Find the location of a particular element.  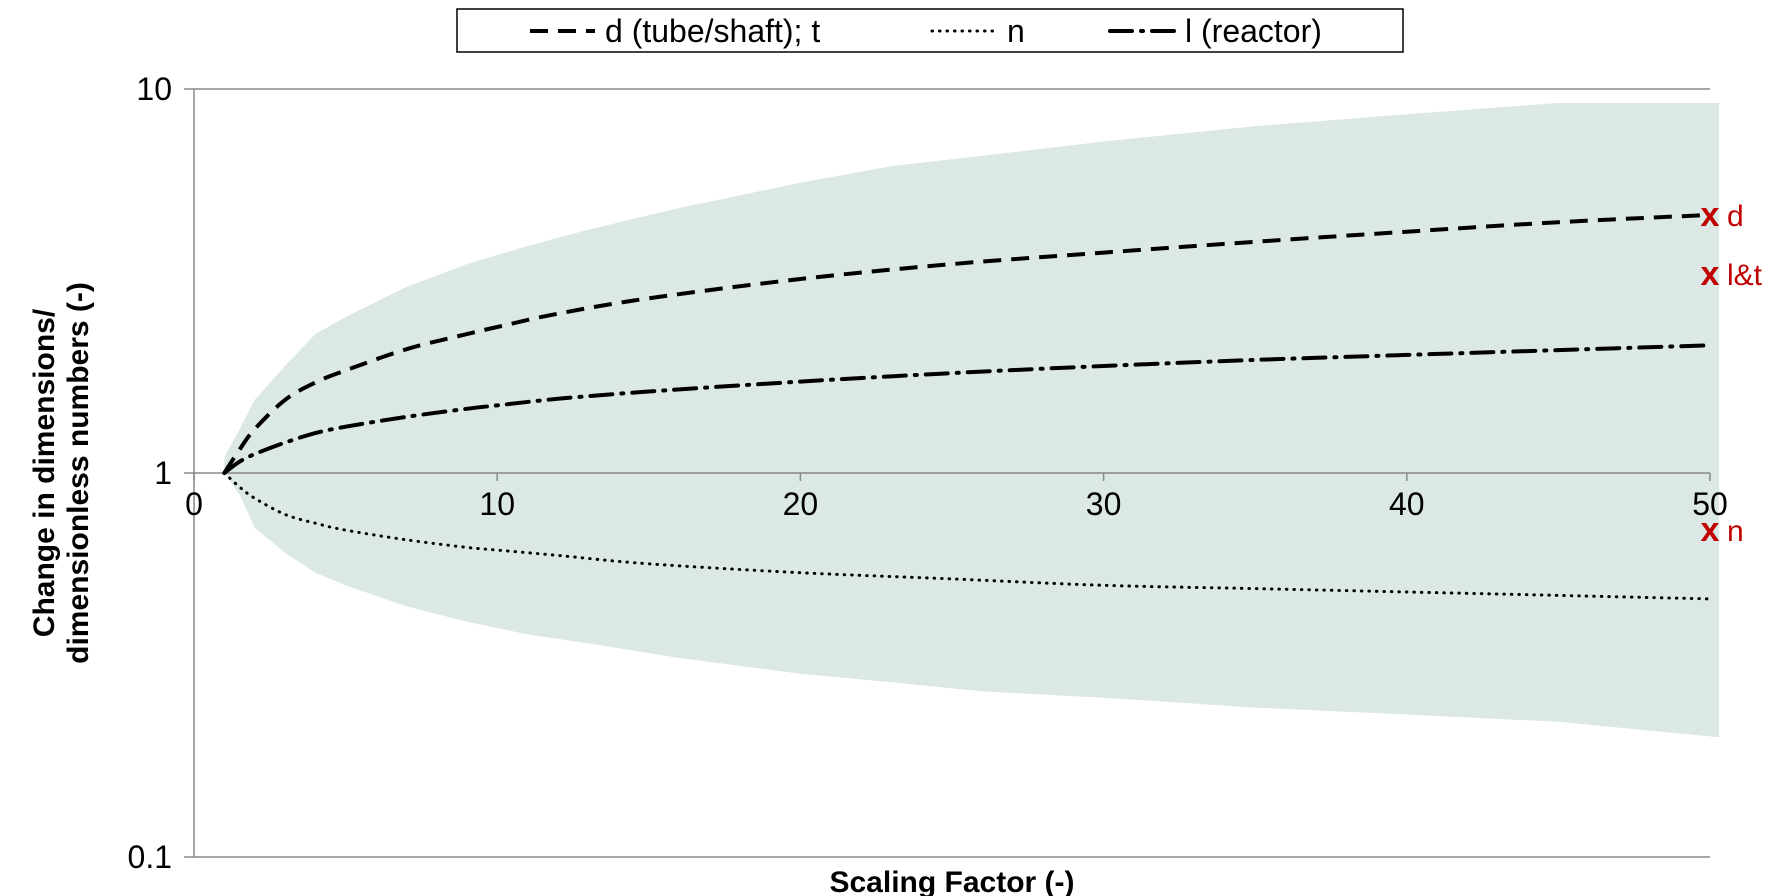

legend-label-n: n is located at coordinates (1016, 31).